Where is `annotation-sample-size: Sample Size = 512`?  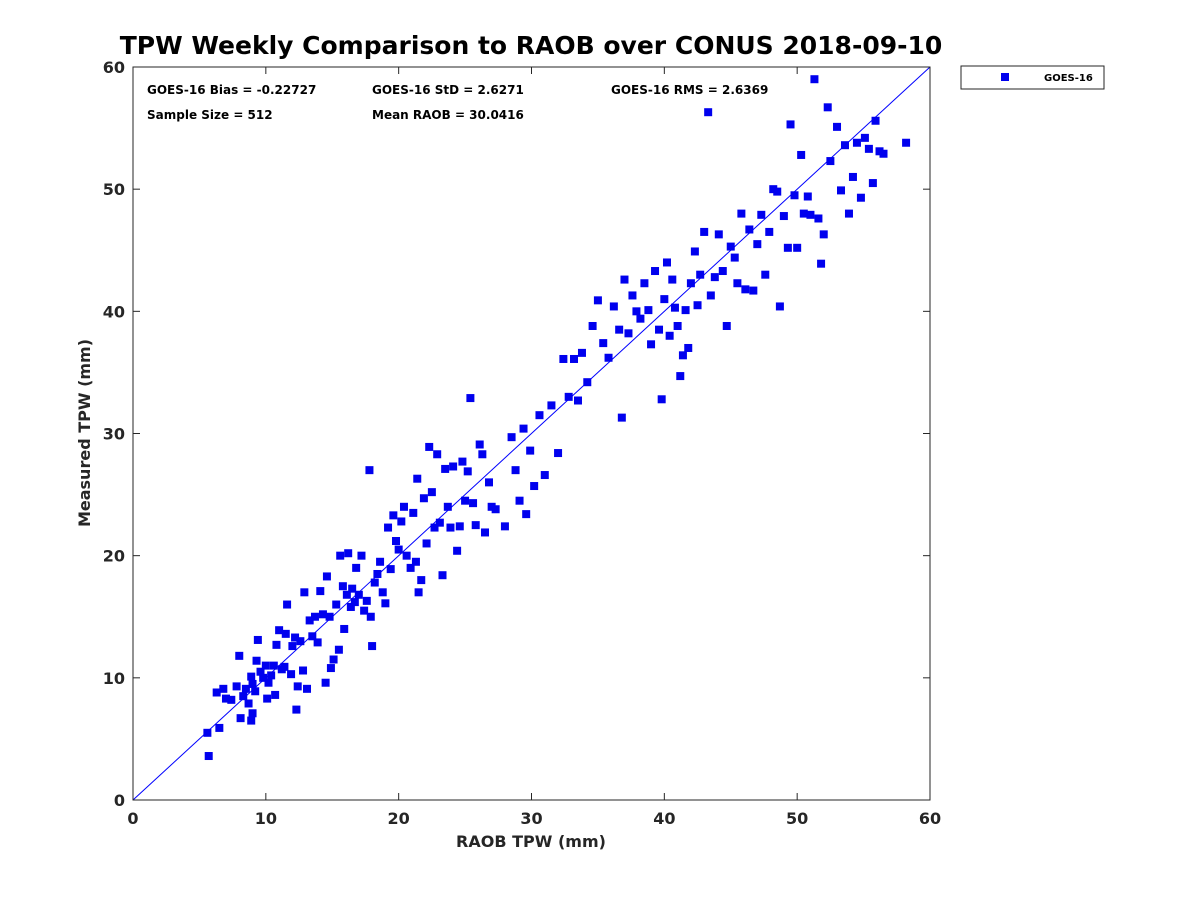
annotation-sample-size: Sample Size = 512 is located at coordinates (210, 115).